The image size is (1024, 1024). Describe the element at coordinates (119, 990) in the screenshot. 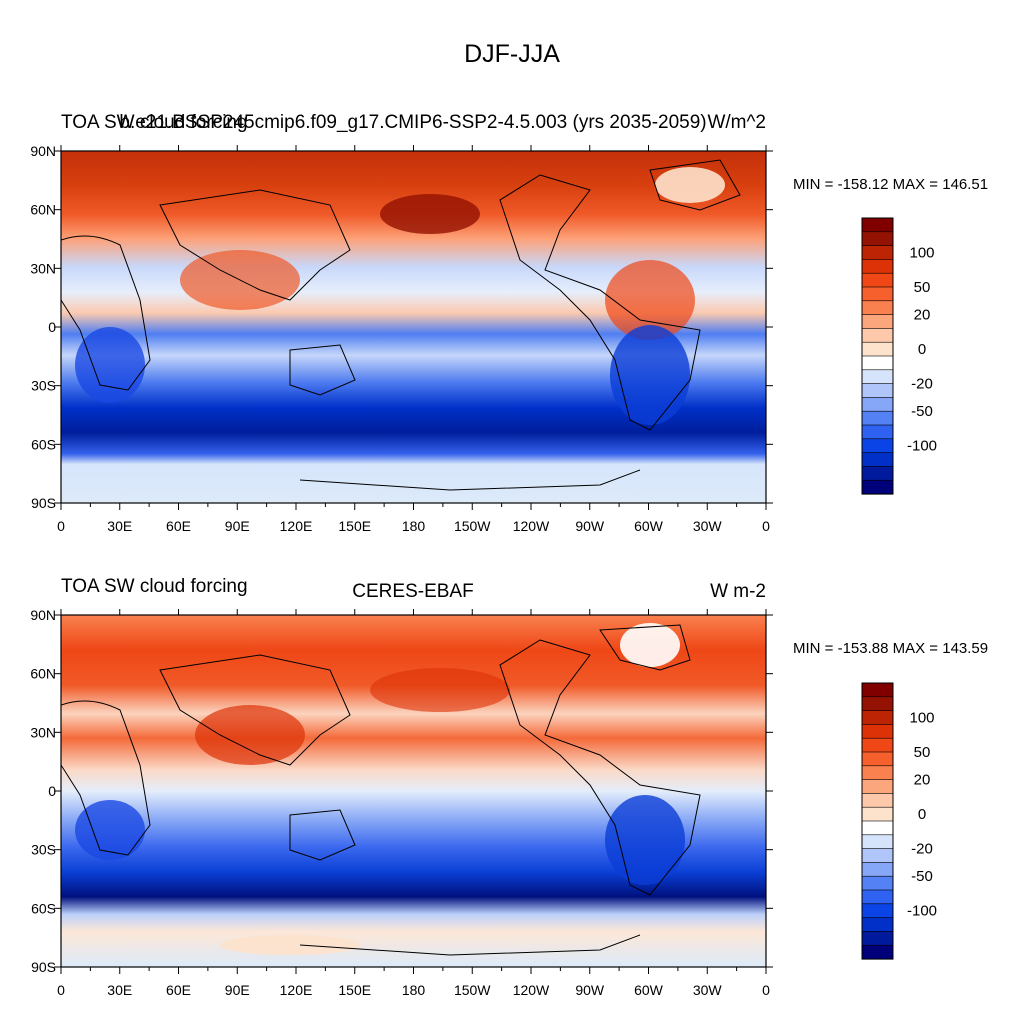

I see `x-tick-label: 30E` at that location.